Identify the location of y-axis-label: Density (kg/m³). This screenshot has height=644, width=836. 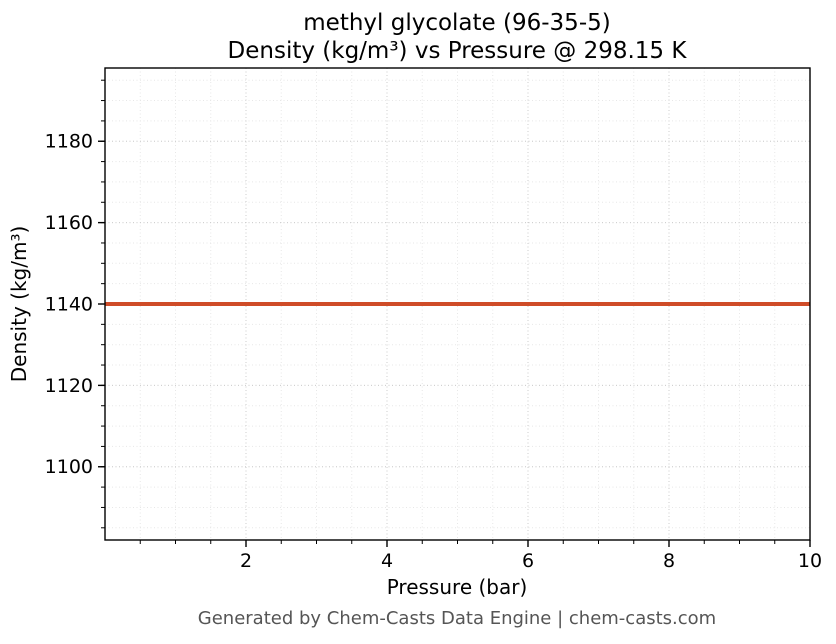
(19, 304).